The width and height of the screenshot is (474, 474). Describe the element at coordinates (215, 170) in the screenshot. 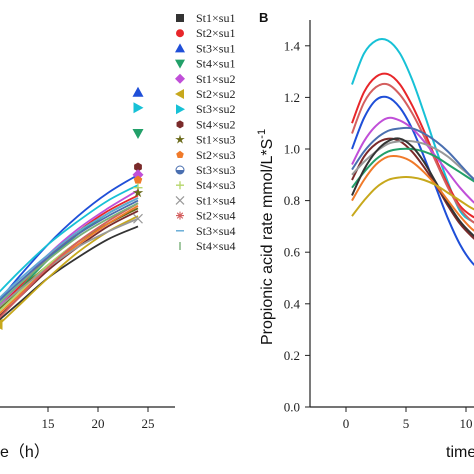

I see `legend-label: St3×su3` at that location.